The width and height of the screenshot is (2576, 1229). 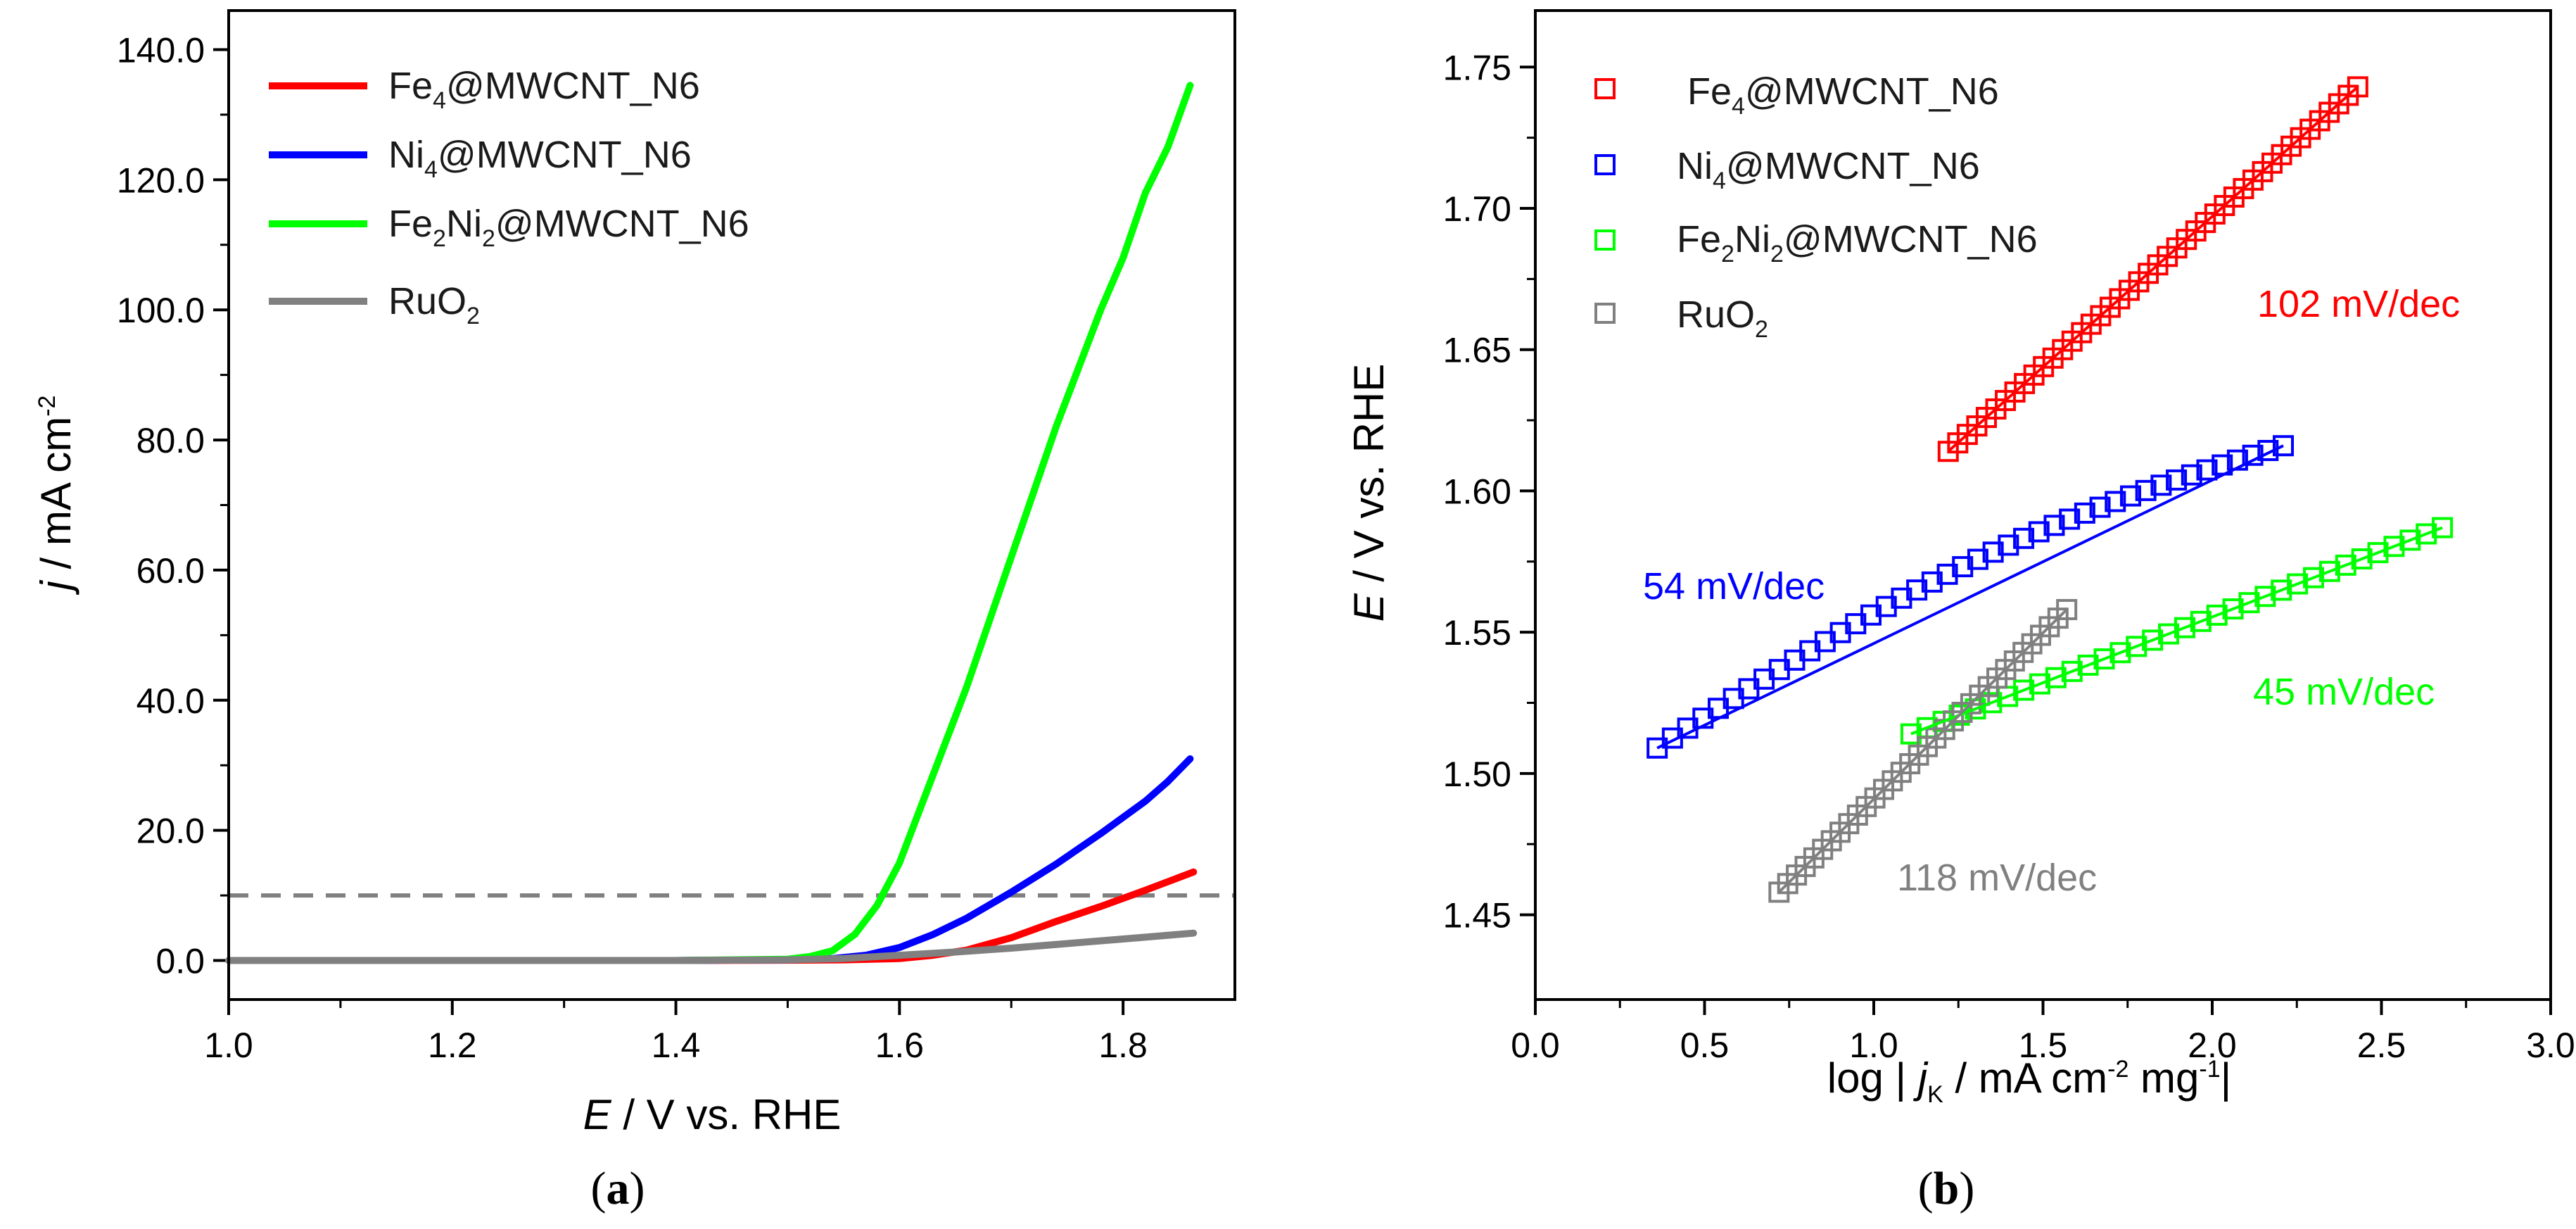 I want to click on fit-line-fe4-mwcnt-n6, so click(x=2153, y=269).